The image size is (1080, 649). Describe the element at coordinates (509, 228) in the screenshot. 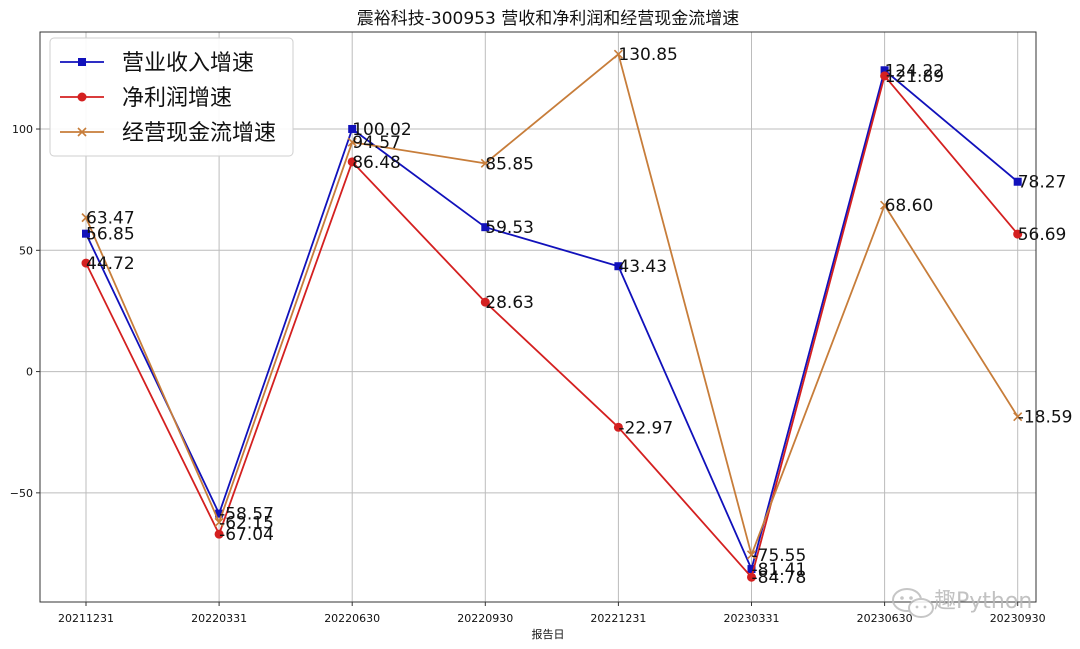

I see `data-label-revenue: 59.53` at that location.